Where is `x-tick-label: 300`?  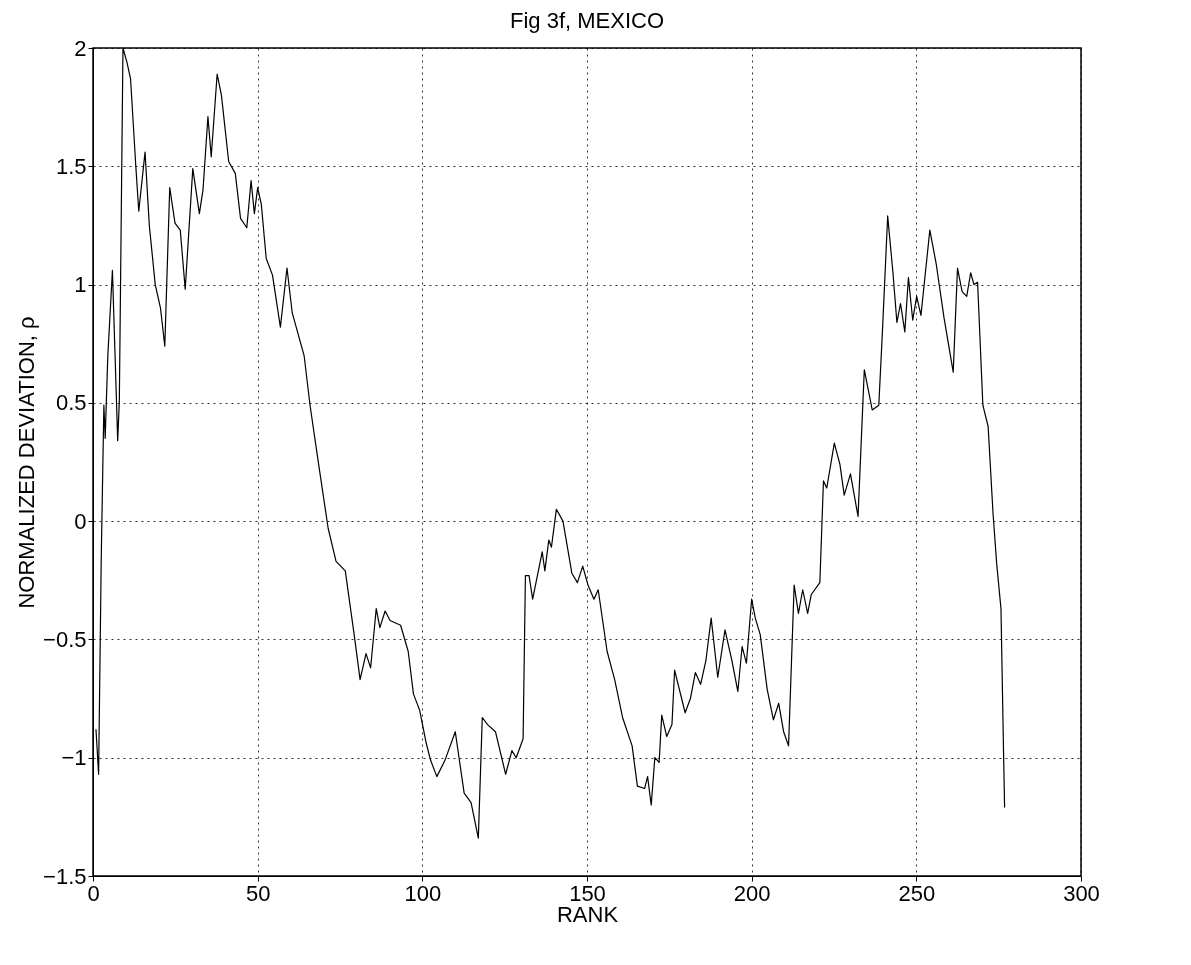 x-tick-label: 300 is located at coordinates (1081, 893).